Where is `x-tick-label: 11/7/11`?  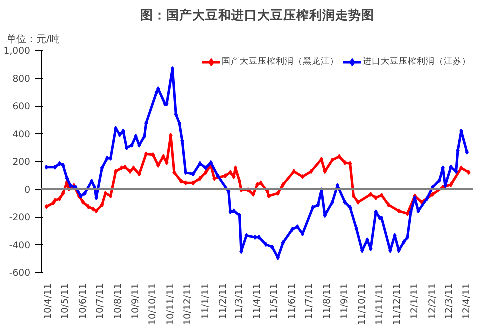
x-tick-label: 11/7/11 is located at coordinates (310, 301).